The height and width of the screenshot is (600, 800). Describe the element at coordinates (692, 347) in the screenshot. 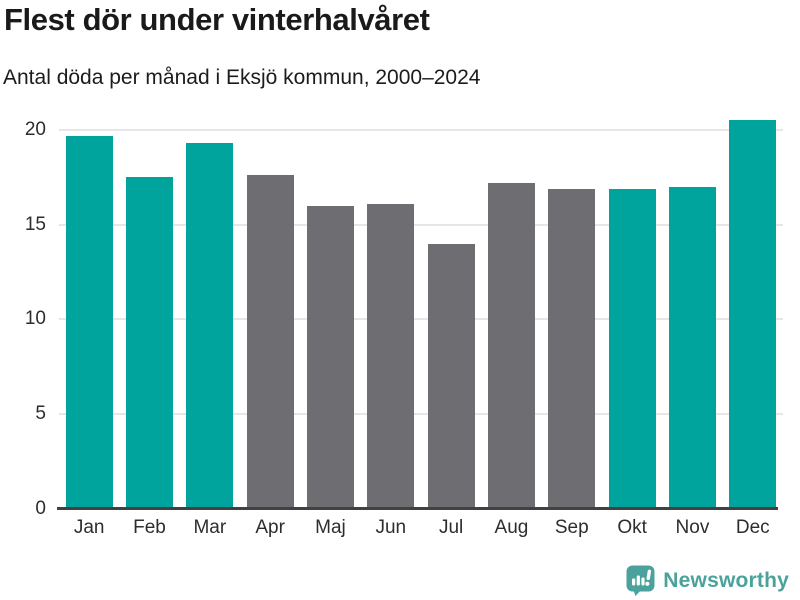

I see `bar-nov` at that location.